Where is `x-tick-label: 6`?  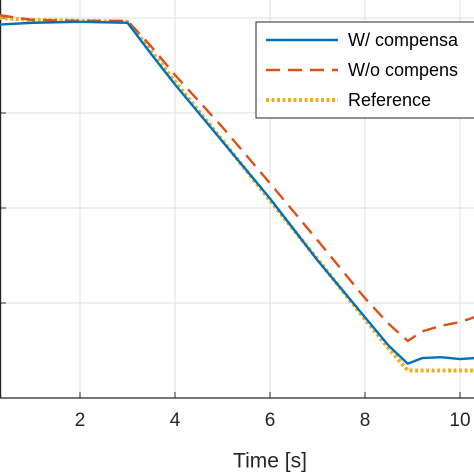
x-tick-label: 6 is located at coordinates (270, 420).